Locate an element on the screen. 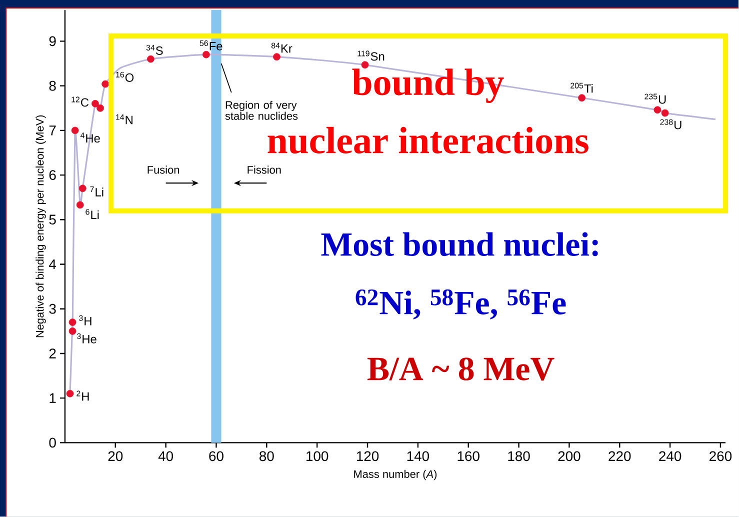 The width and height of the screenshot is (739, 517). annotation: $^{56}$Fe is located at coordinates (211, 45).